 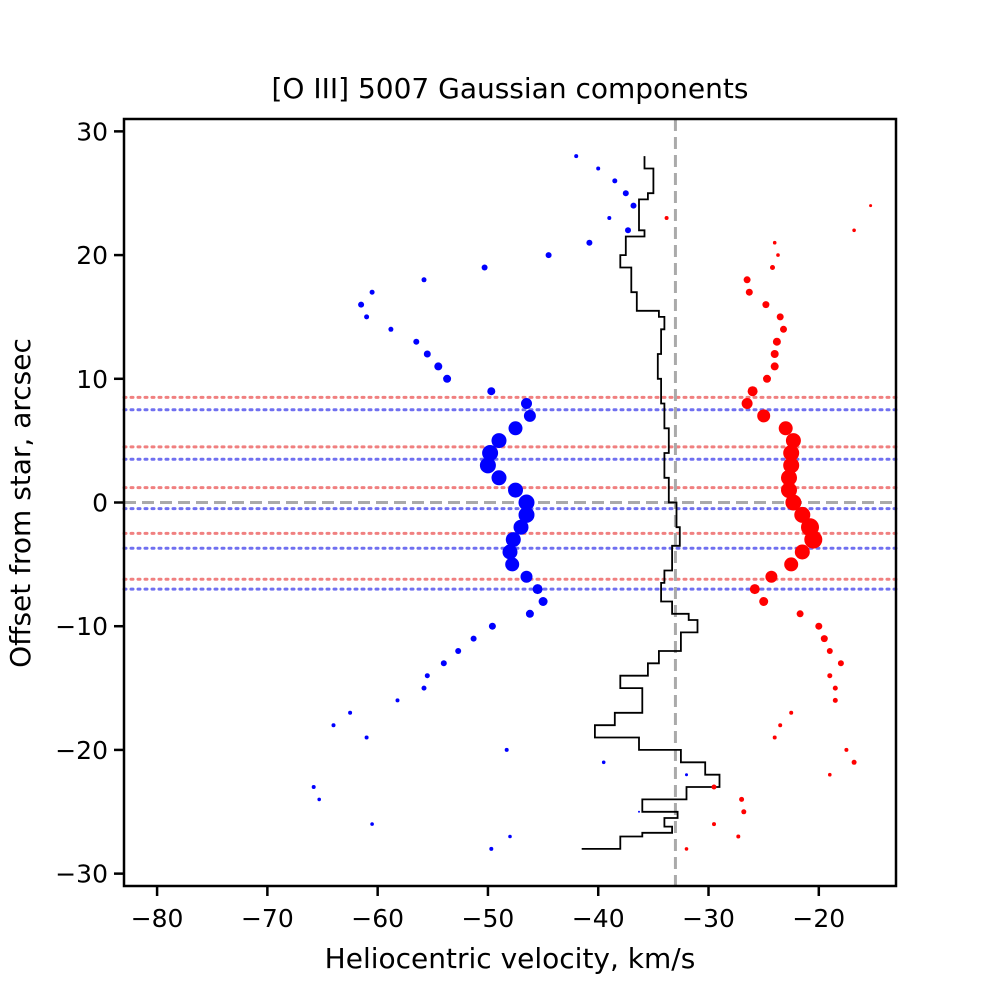 What do you see at coordinates (510, 958) in the screenshot?
I see `x-axis-label: Heliocentric velocity, km/s` at bounding box center [510, 958].